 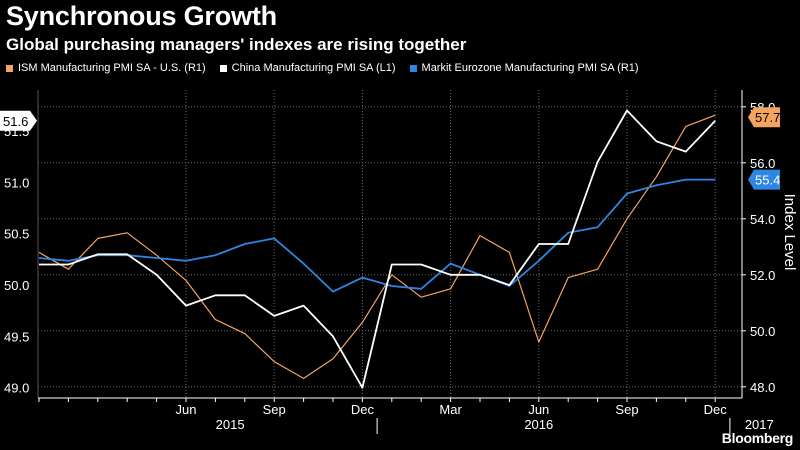 I want to click on legend-swatch-china, so click(x=223, y=68).